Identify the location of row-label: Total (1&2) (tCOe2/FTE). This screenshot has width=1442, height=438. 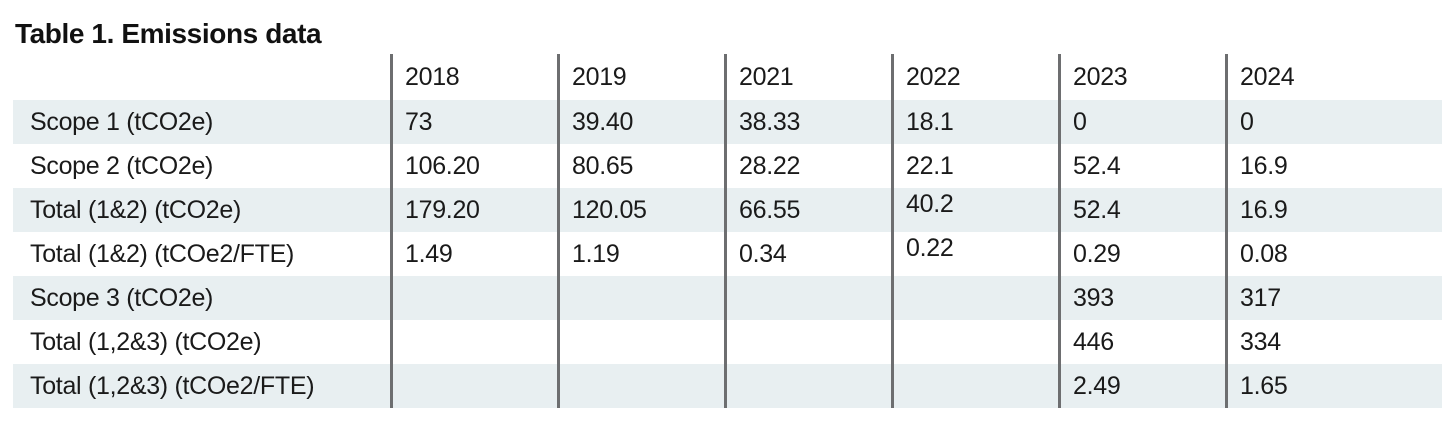
(162, 253).